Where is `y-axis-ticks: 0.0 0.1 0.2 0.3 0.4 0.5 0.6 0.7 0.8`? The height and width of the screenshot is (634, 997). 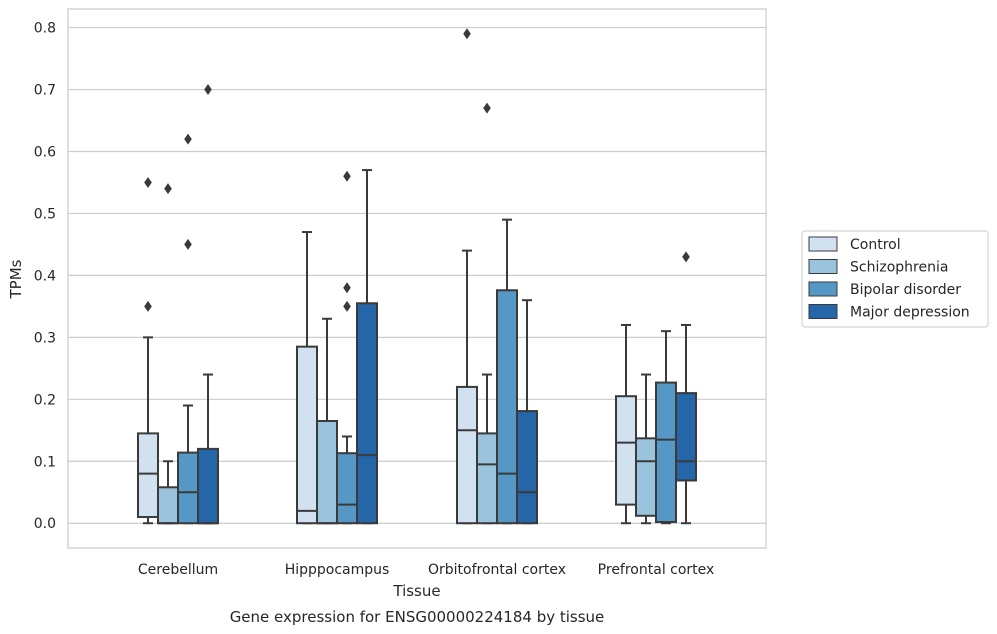 y-axis-ticks: 0.0 0.1 0.2 0.3 0.4 0.5 0.6 0.7 0.8 is located at coordinates (45, 277).